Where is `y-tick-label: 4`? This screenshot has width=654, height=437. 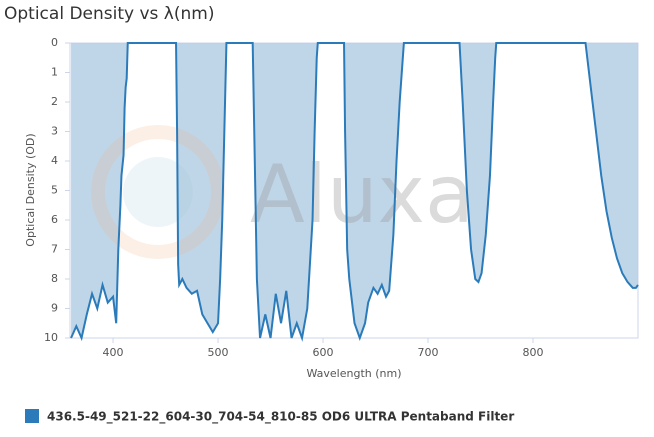
y-tick-label: 4 is located at coordinates (54, 160).